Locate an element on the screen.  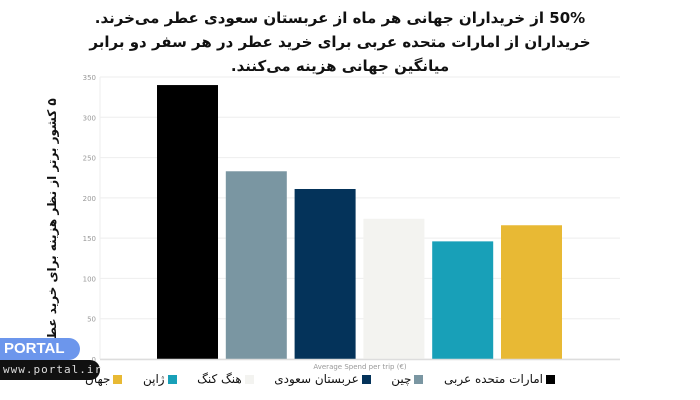
legend-item: ژاپن is located at coordinates (160, 379).